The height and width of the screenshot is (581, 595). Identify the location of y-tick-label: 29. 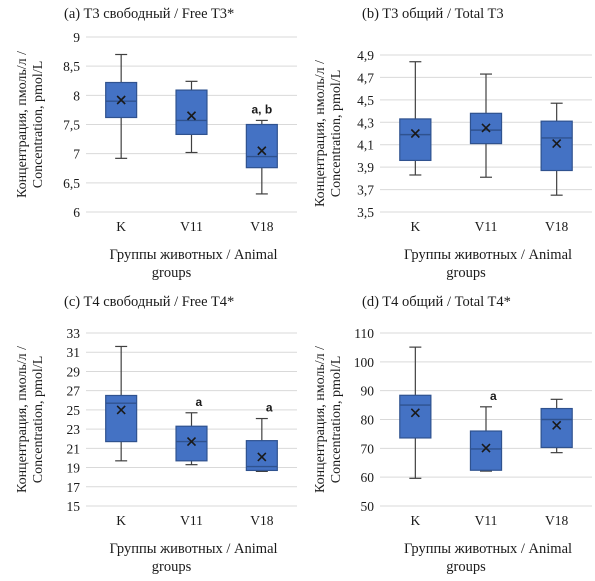
(74, 371).